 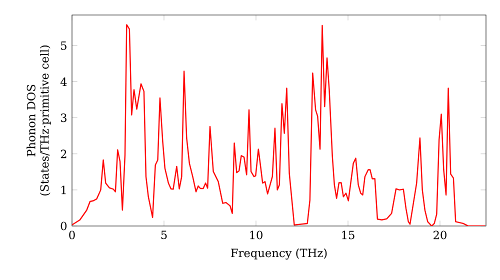 I want to click on x-axis-title: Frequency (THz), so click(x=279, y=254).